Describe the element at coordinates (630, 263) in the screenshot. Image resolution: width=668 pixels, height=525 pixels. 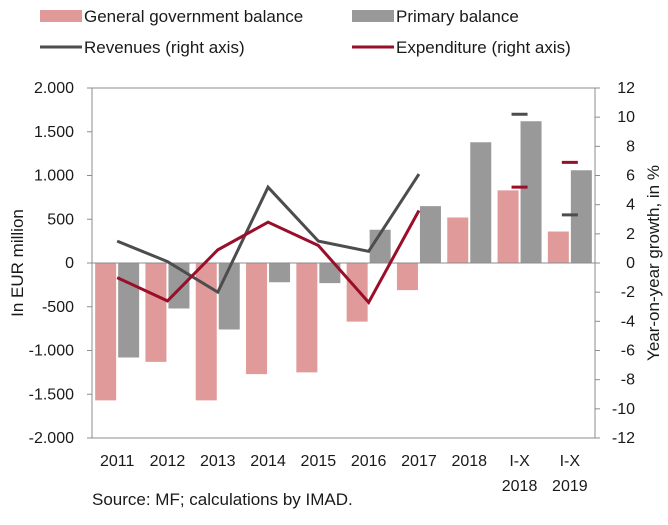
I see `right-tick-label: 0` at that location.